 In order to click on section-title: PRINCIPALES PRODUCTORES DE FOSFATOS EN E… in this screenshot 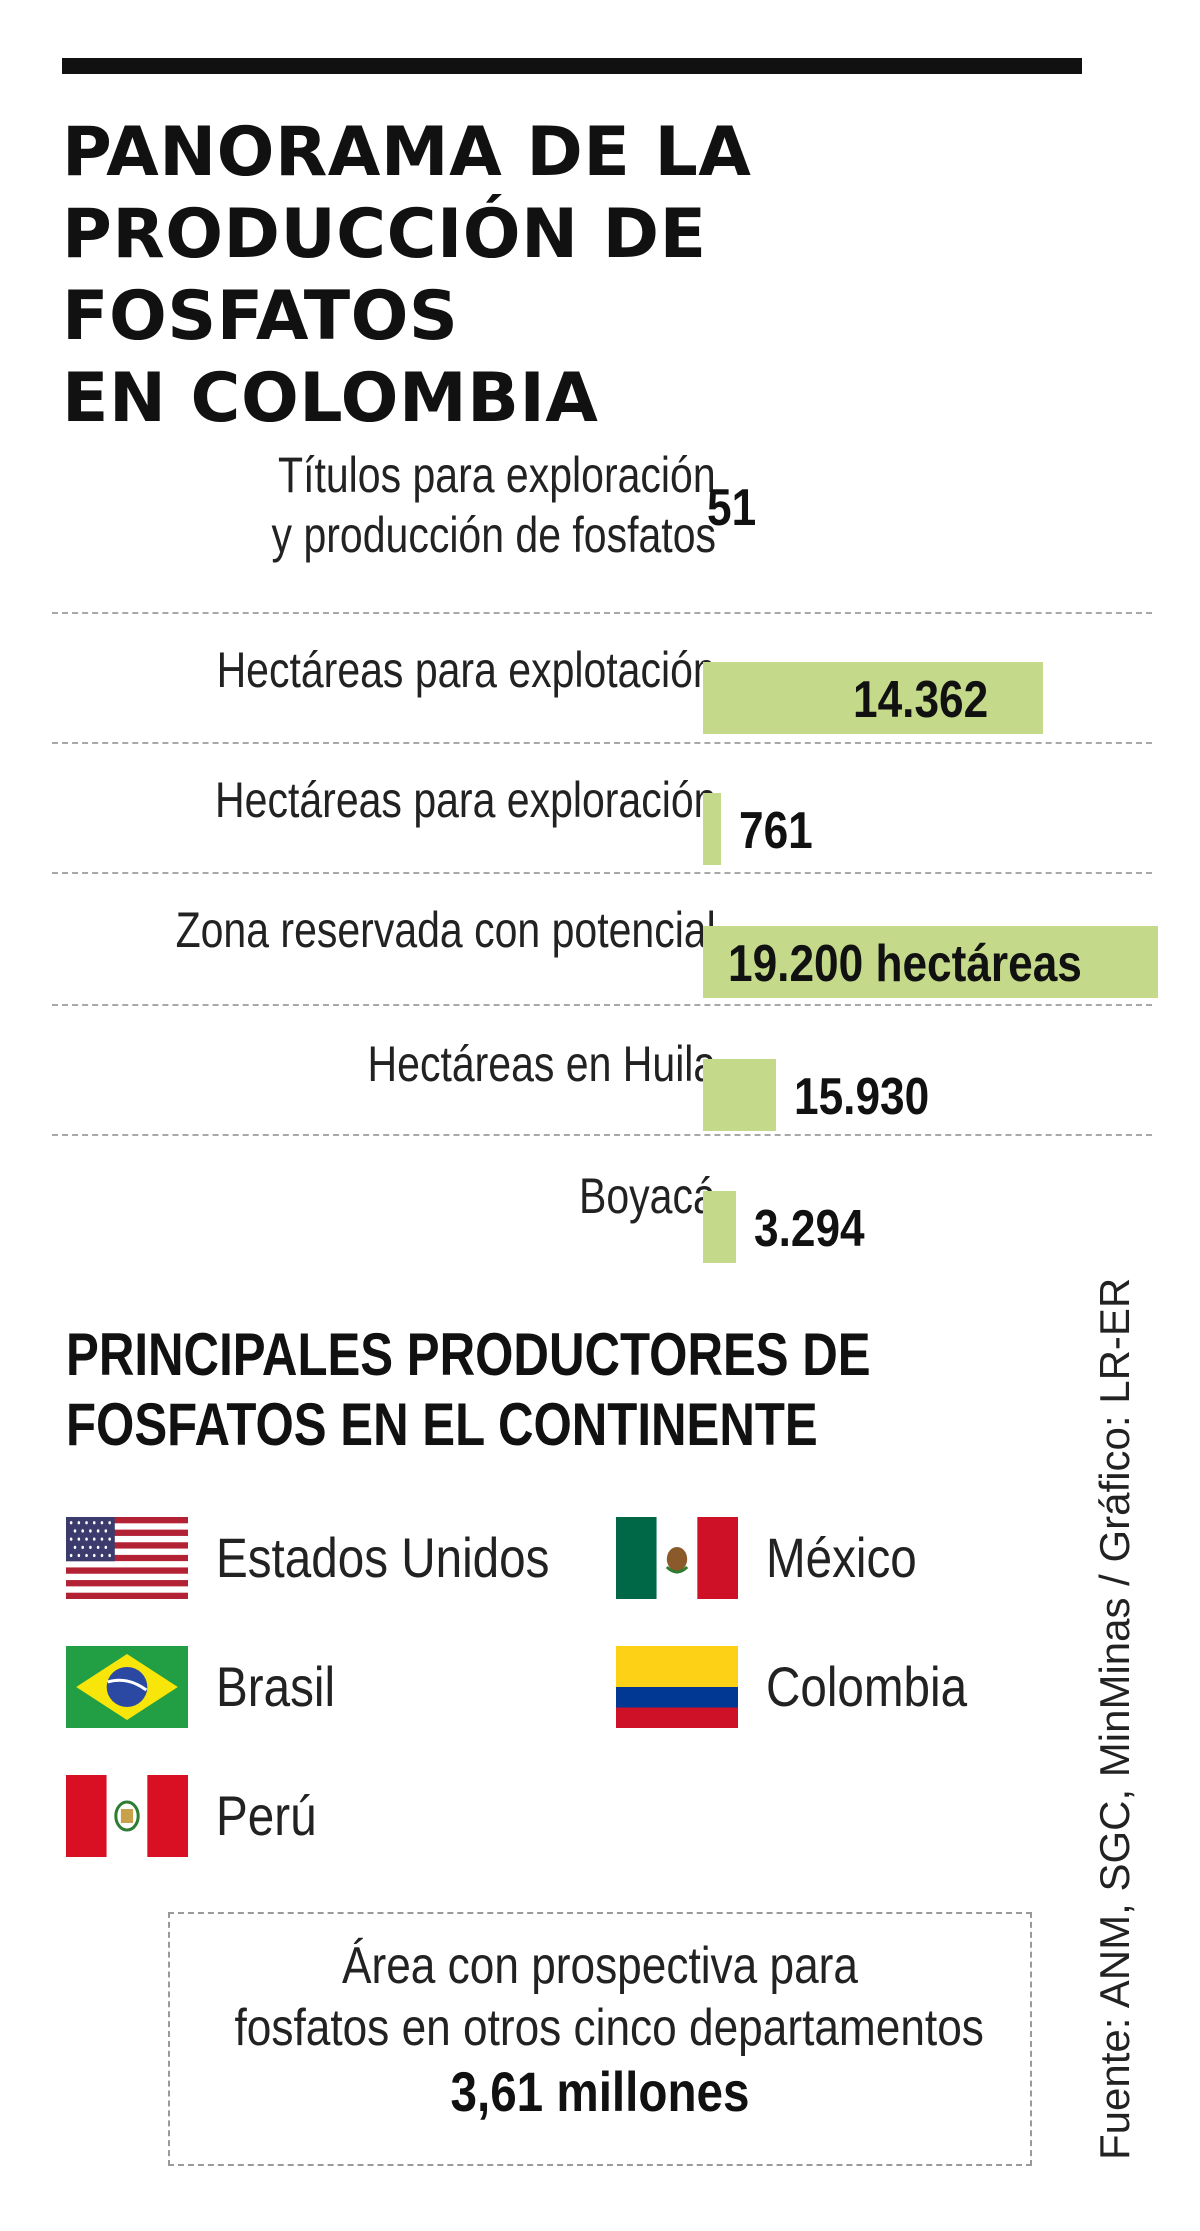, I will do `click(468, 1390)`.